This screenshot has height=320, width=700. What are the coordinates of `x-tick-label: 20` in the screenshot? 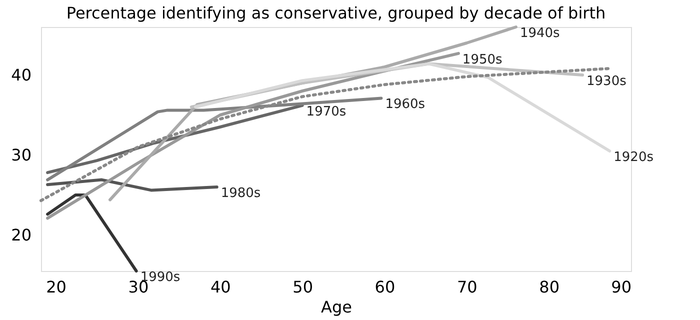 It's located at (56, 287).